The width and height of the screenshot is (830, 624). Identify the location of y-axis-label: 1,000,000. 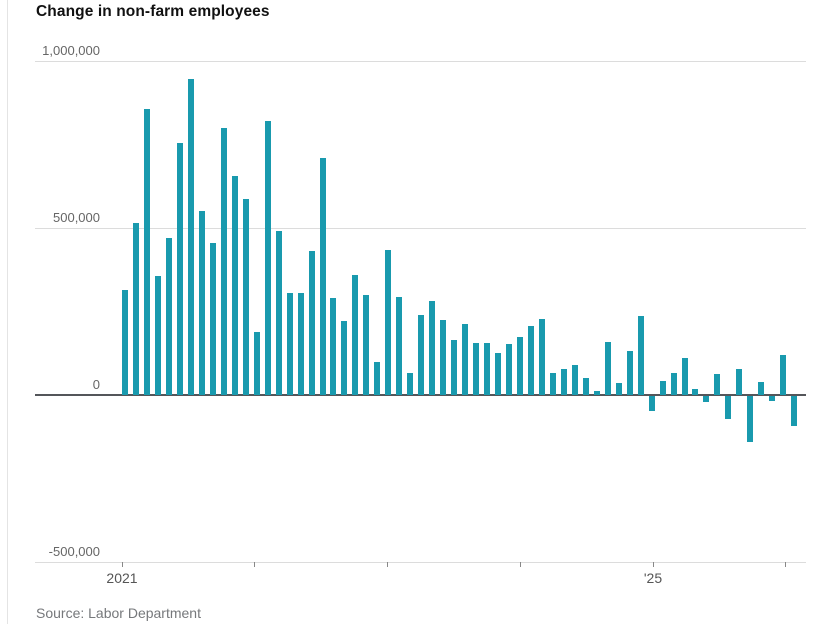
(71, 50).